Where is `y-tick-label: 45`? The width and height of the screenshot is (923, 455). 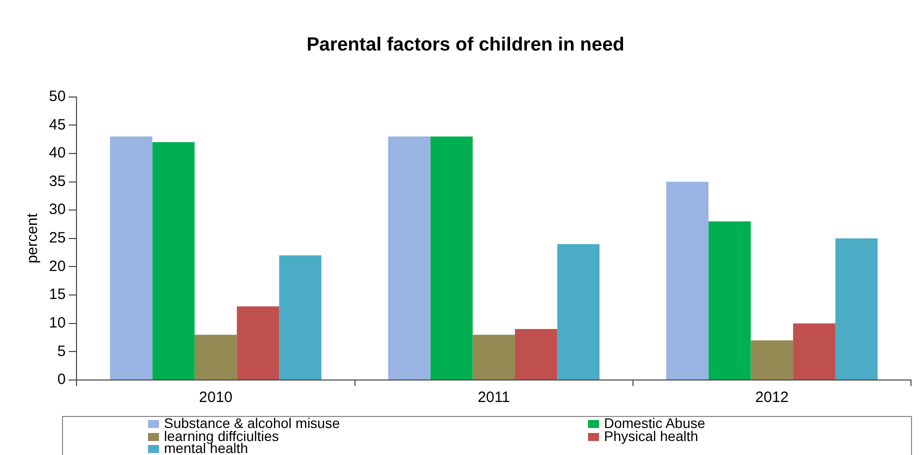 y-tick-label: 45 is located at coordinates (57, 125).